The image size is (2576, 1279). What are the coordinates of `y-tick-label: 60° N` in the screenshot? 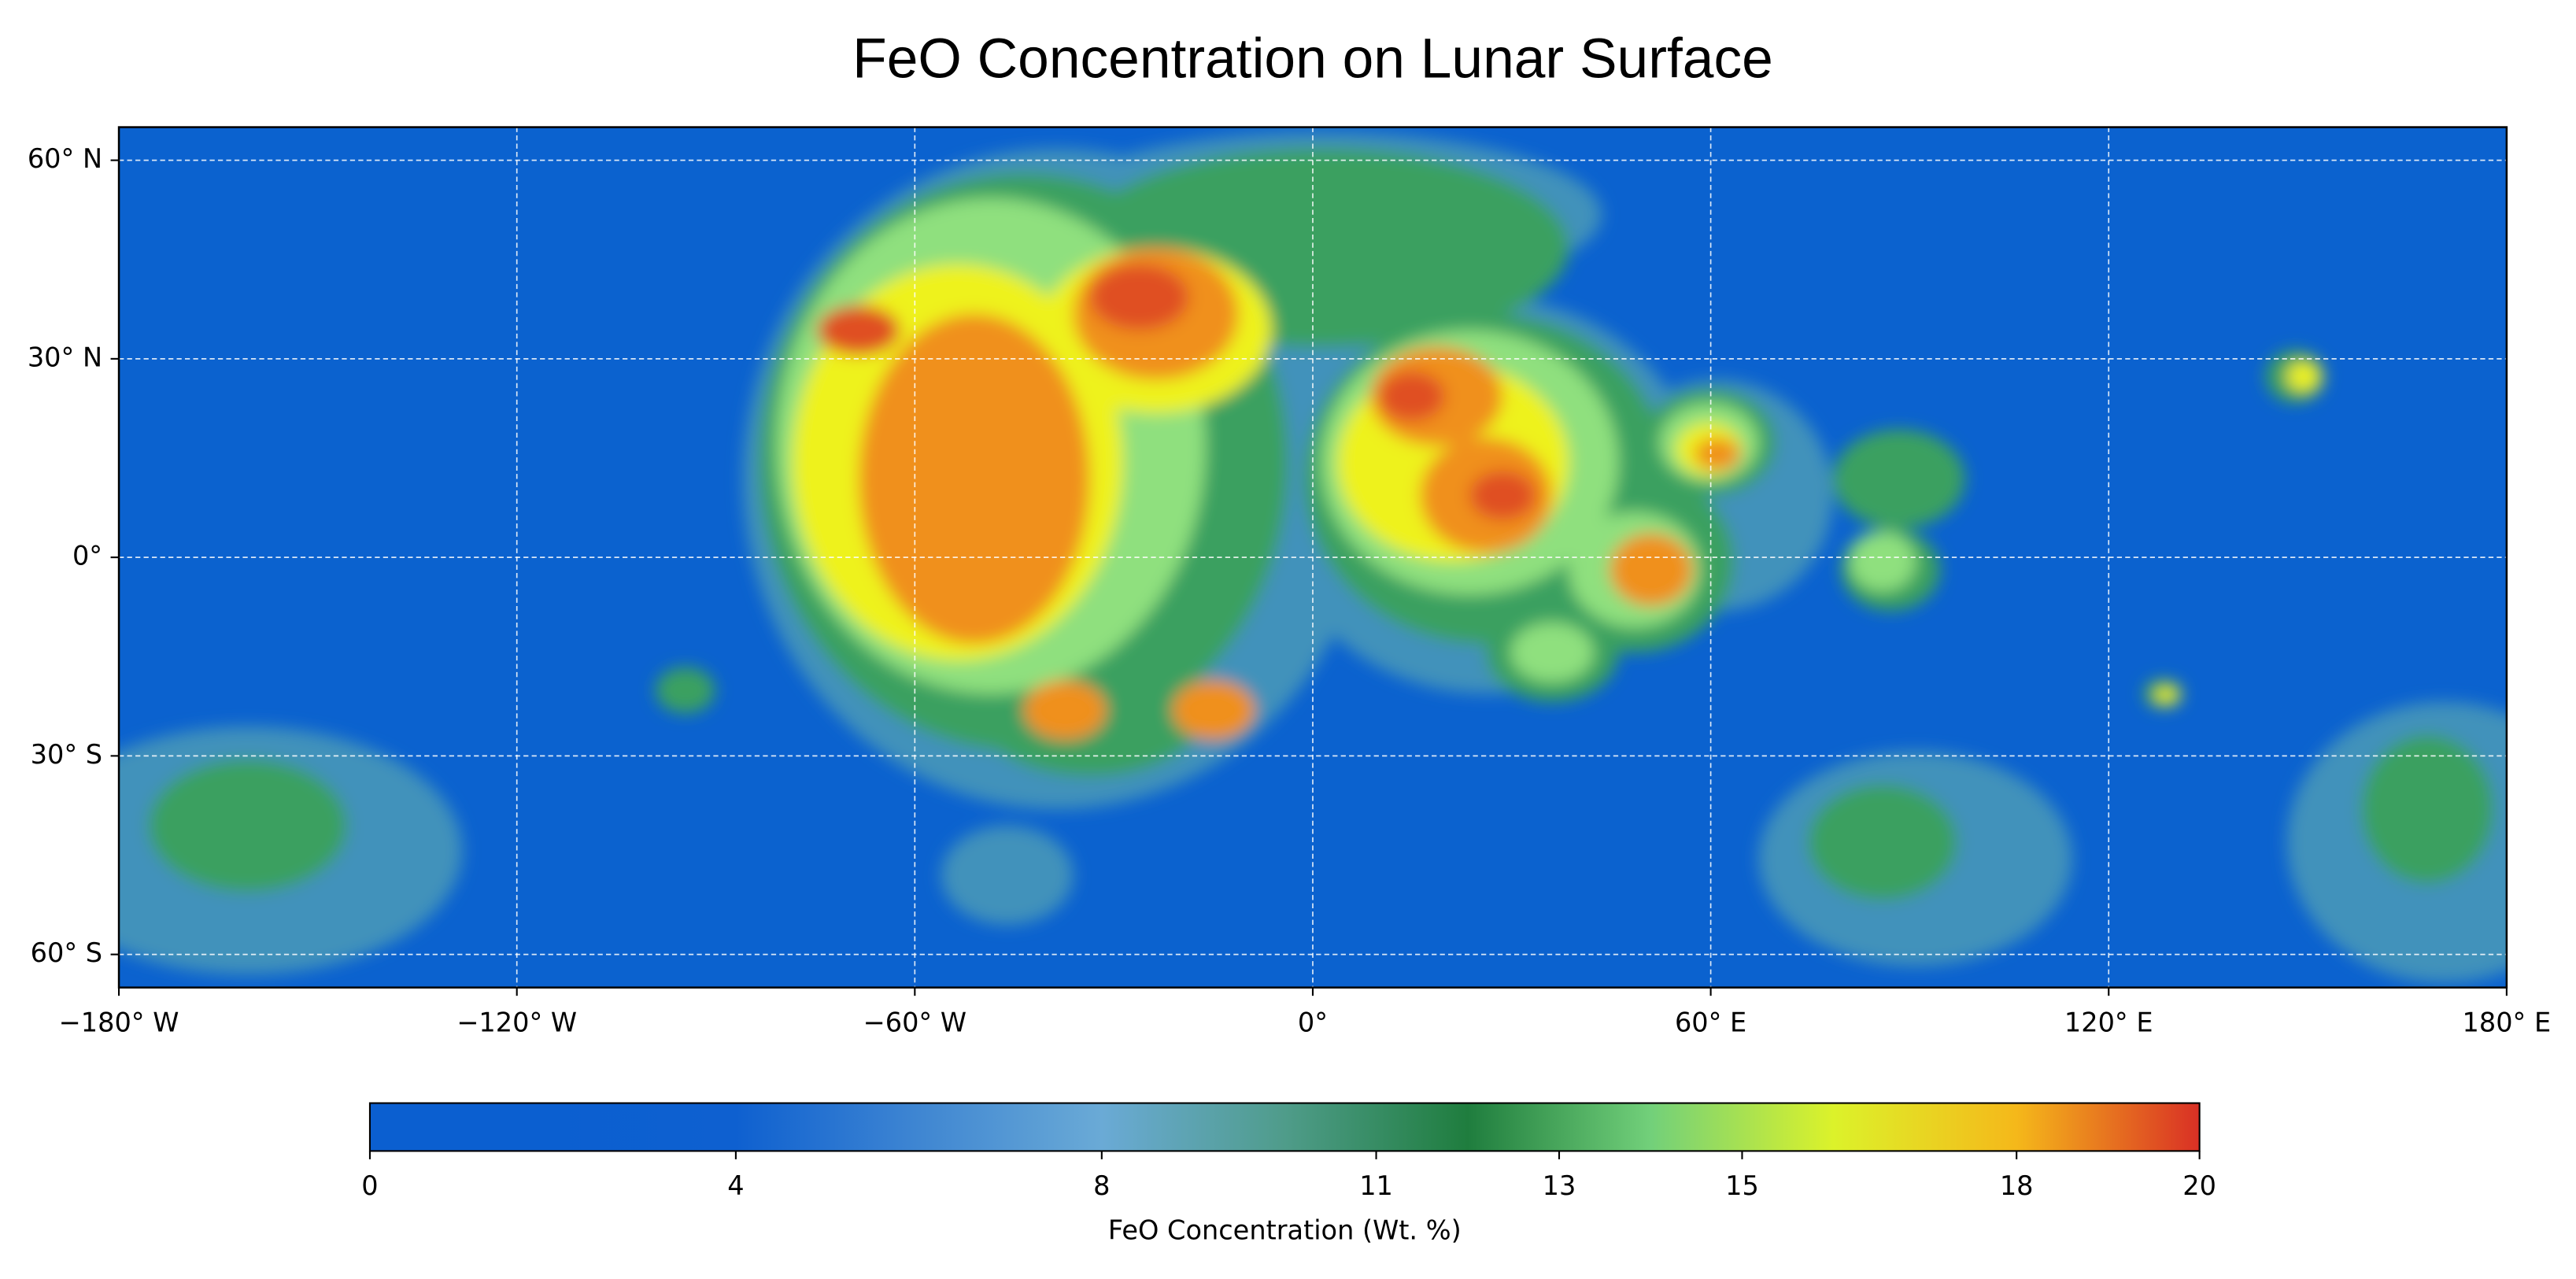 It's located at (65, 158).